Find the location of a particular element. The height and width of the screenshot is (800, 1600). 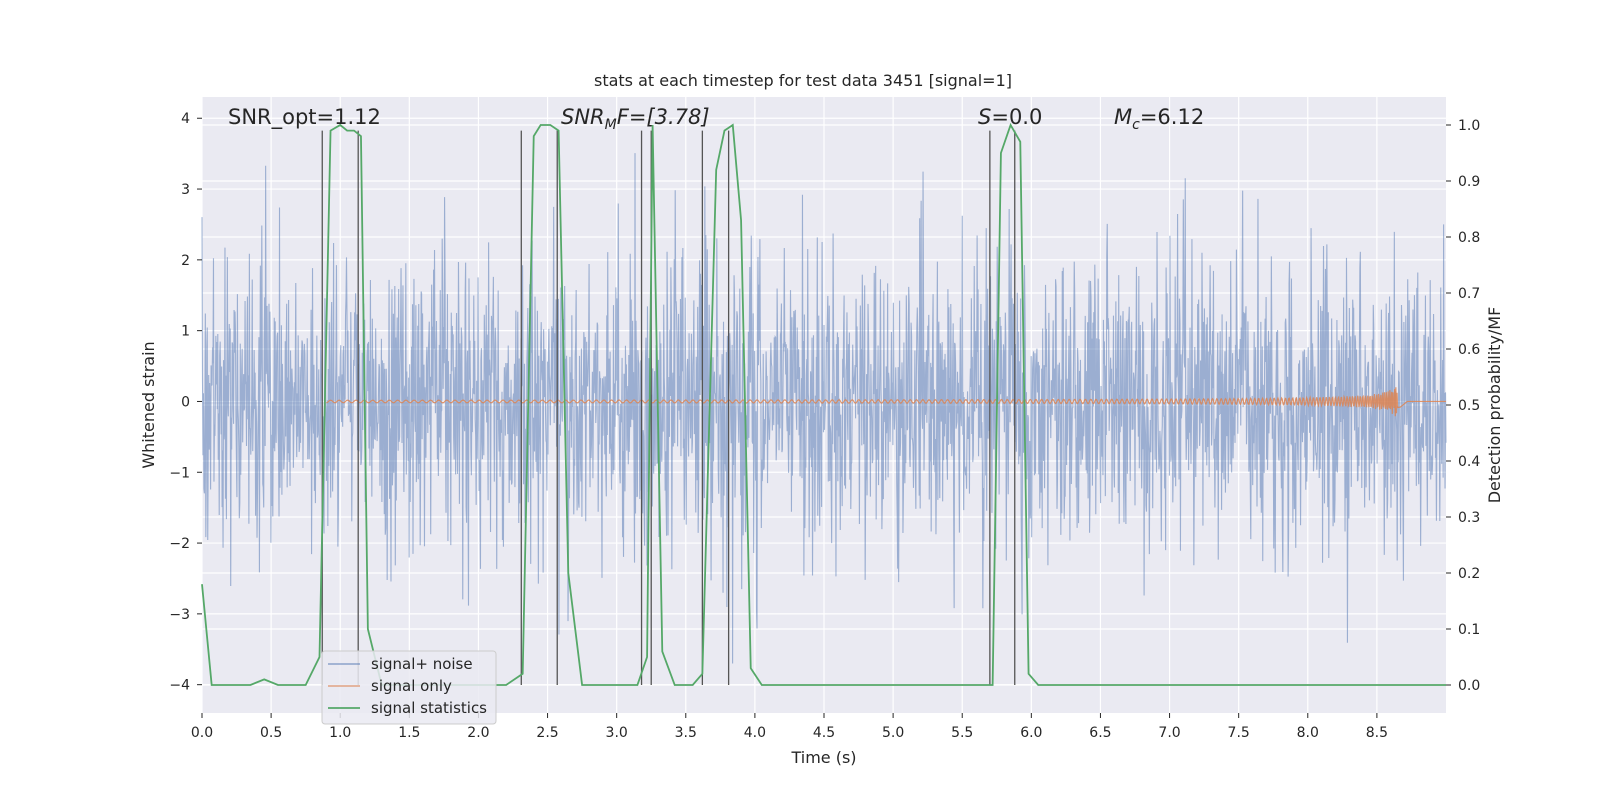

x-tick-label-15: 7.5 is located at coordinates (1239, 733).